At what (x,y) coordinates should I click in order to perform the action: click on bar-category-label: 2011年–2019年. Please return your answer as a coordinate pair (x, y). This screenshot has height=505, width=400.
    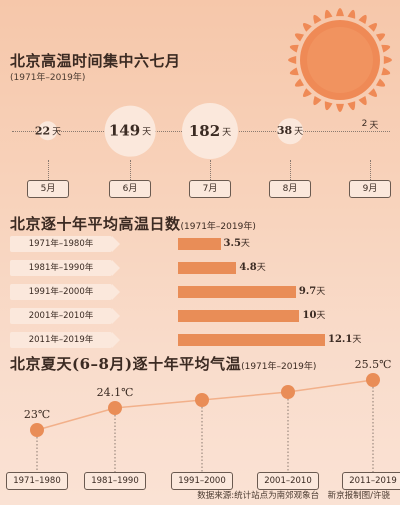
    Looking at the image, I should click on (61, 340).